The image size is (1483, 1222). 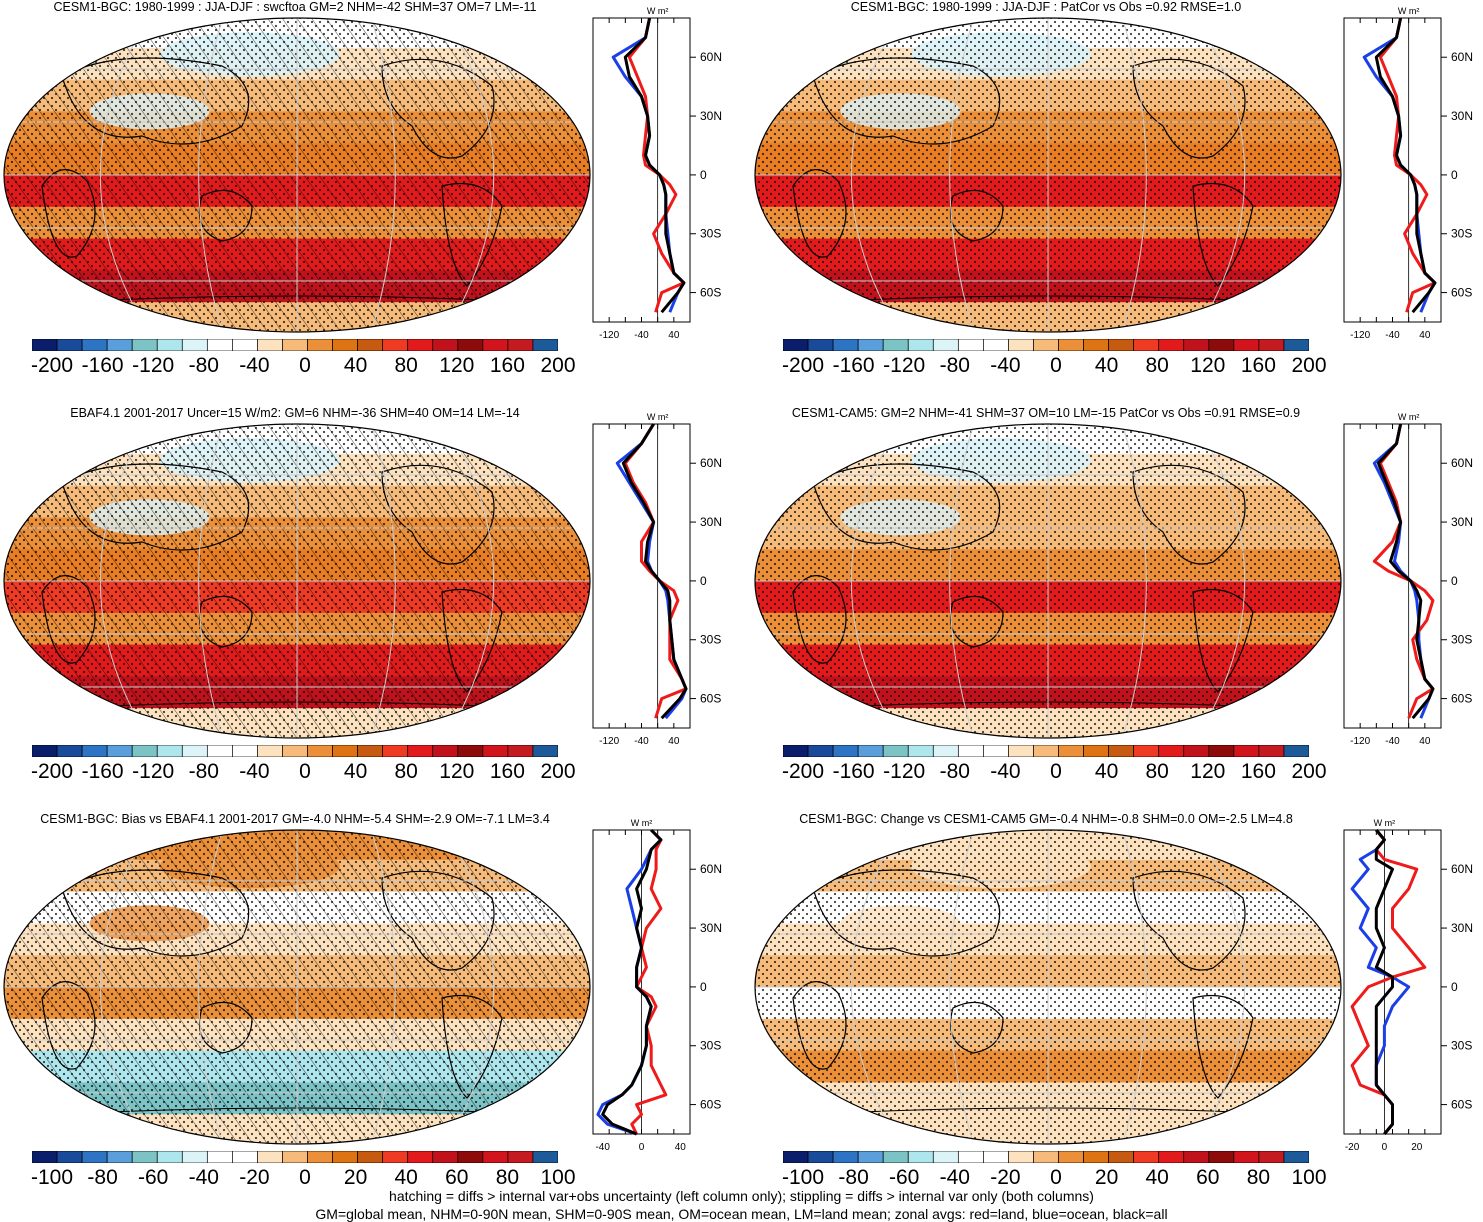 What do you see at coordinates (297, 175) in the screenshot?
I see `map-svg` at bounding box center [297, 175].